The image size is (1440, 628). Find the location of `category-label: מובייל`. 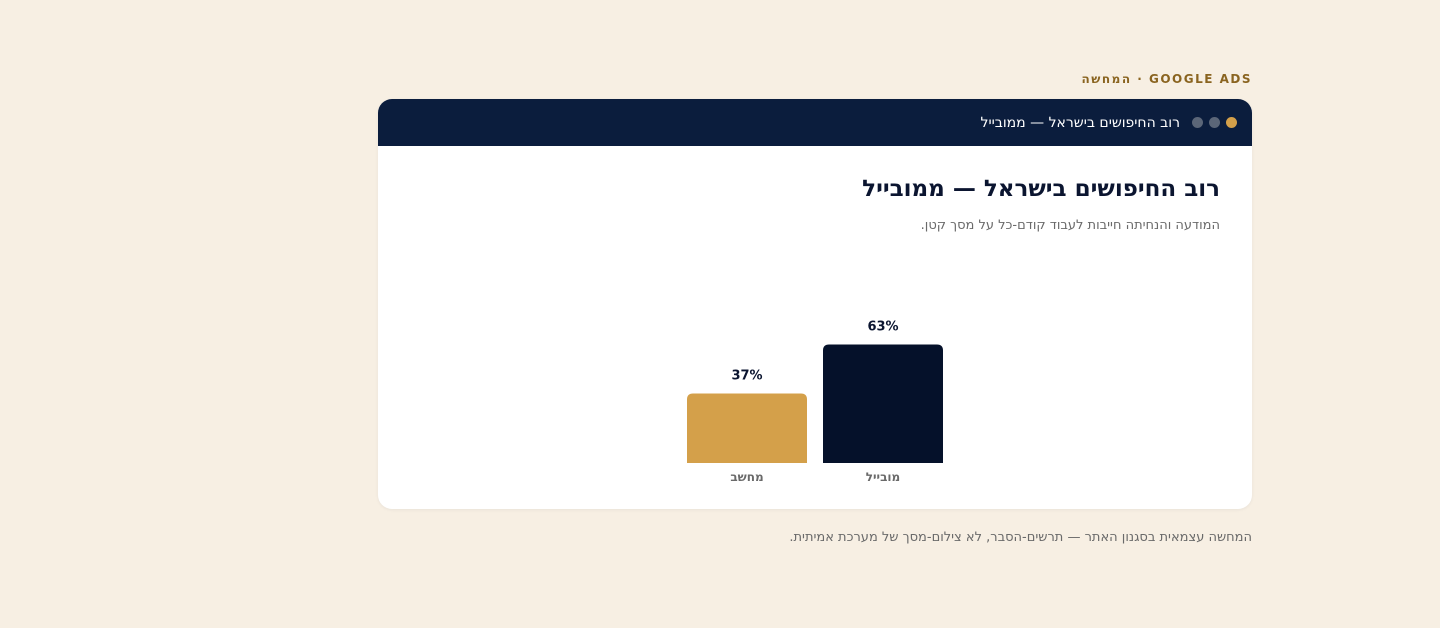

category-label: מובייל is located at coordinates (883, 477).